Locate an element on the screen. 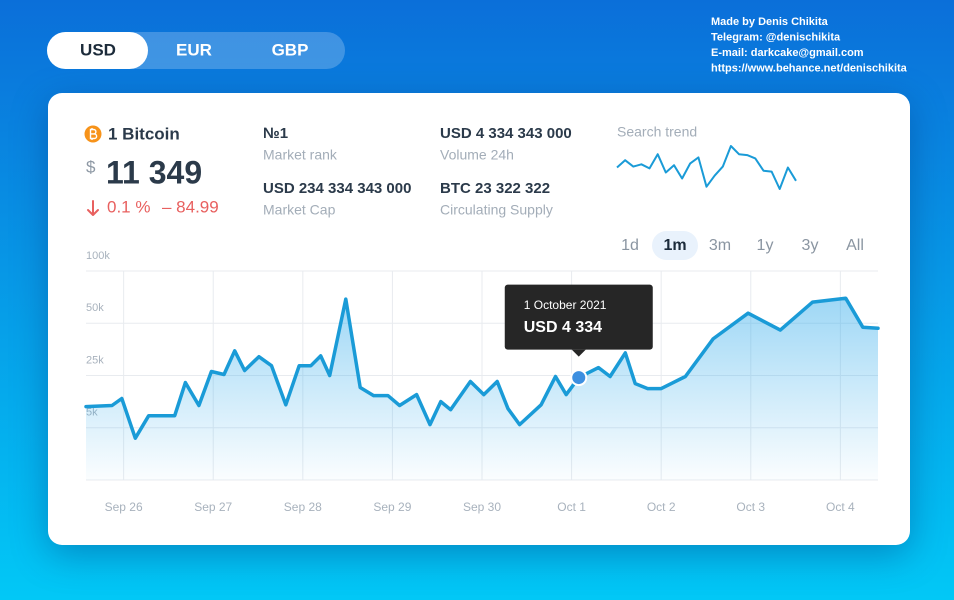 This screenshot has width=954, height=600. down-arrow-icon is located at coordinates (93, 208).